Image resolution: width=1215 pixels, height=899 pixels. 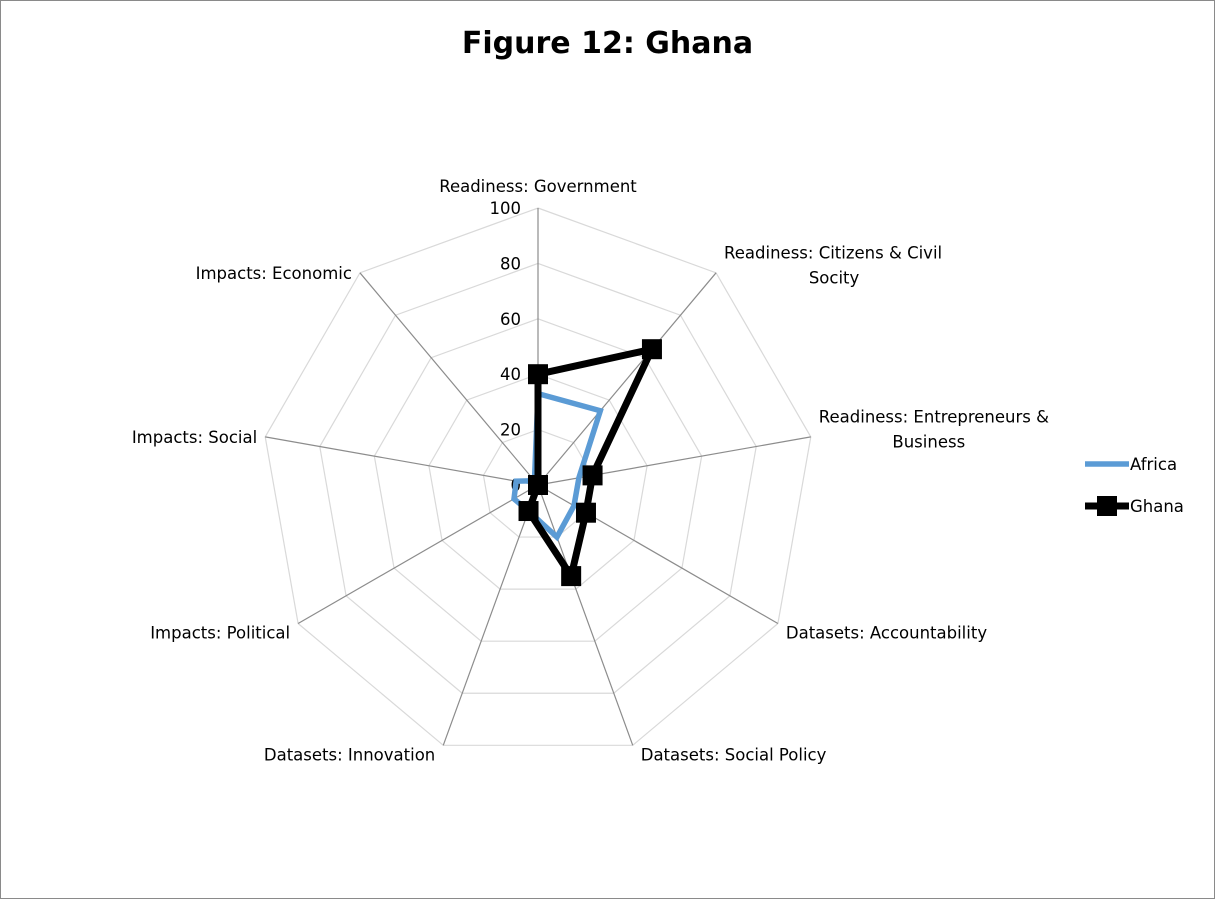 I want to click on category-label: Impacts: Economic, so click(x=274, y=273).